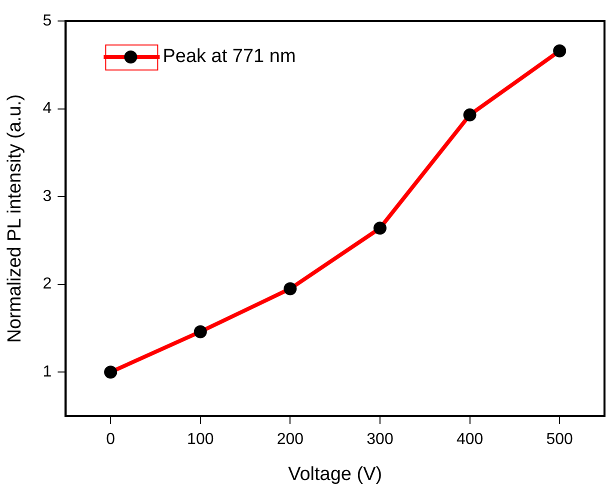  Describe the element at coordinates (200, 439) in the screenshot. I see `x-tick-label: 100` at that location.